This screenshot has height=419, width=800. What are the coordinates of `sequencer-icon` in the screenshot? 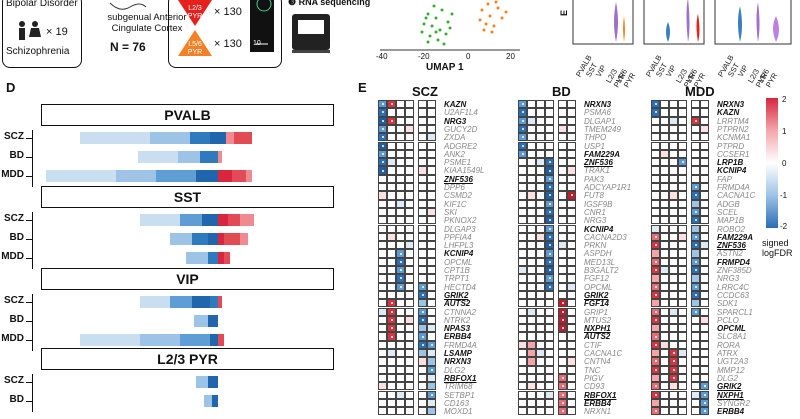 It's located at (312, 35).